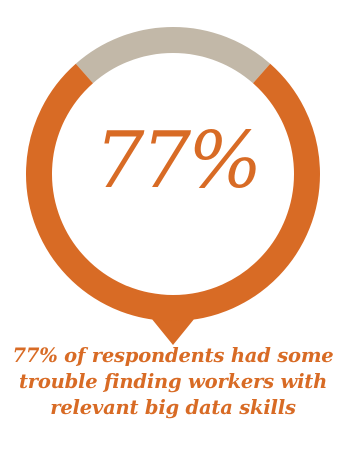 The image size is (346, 463). What do you see at coordinates (173, 329) in the screenshot?
I see `ring-pointer` at bounding box center [173, 329].